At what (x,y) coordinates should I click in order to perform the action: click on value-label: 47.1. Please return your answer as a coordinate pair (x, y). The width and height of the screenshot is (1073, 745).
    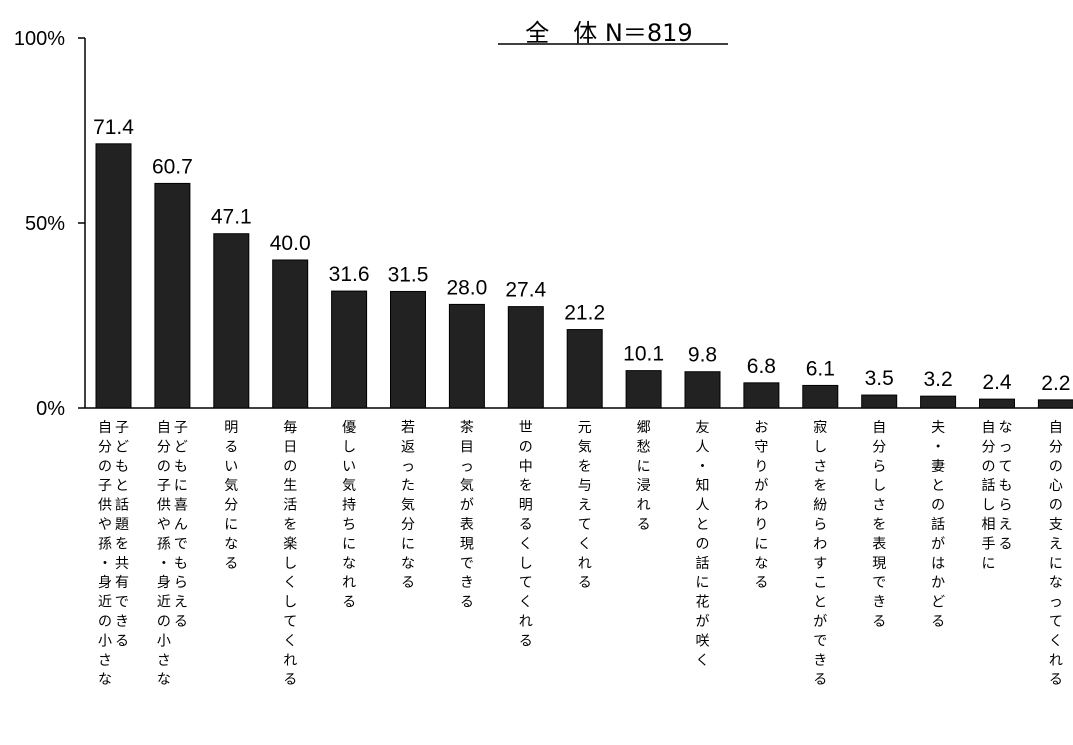
    Looking at the image, I should click on (231, 217).